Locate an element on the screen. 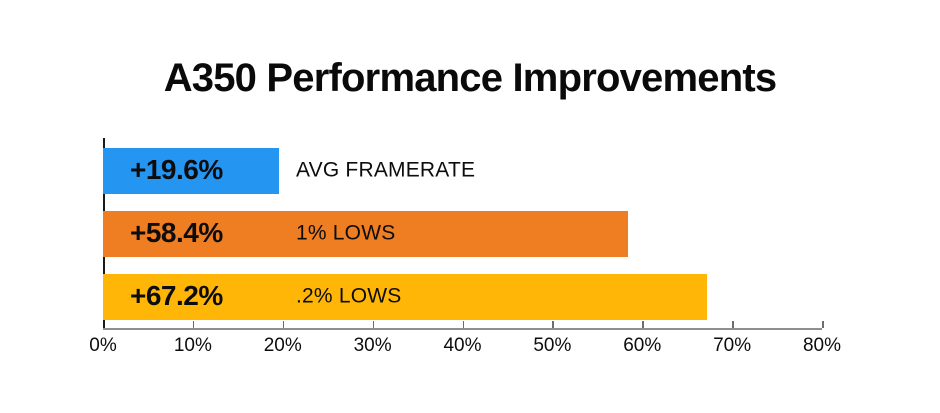  x-tick-label-30: 30% is located at coordinates (372, 345).